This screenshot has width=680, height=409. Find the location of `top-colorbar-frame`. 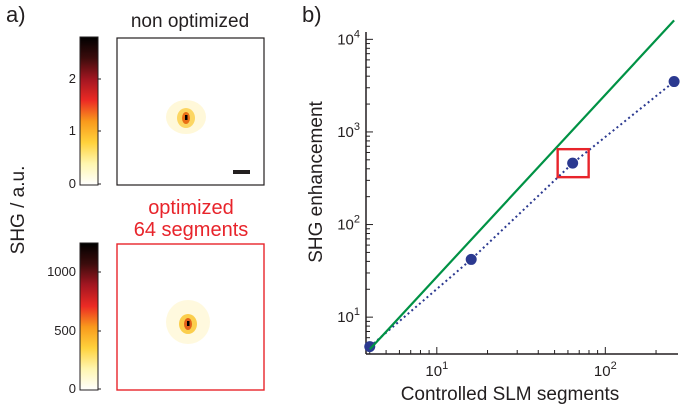

top-colorbar-frame is located at coordinates (89, 111).